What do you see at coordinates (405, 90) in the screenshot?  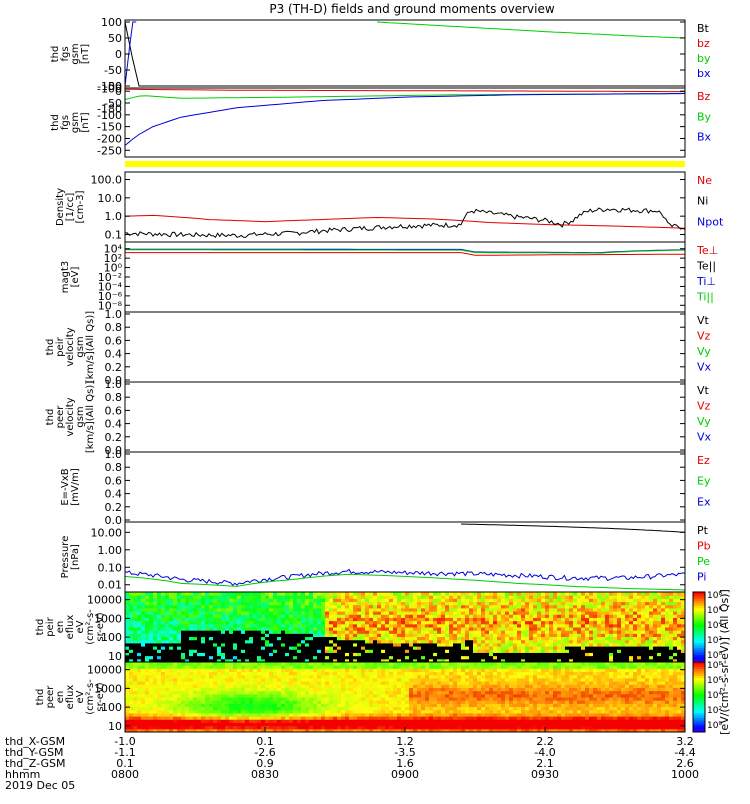 I see `fgs_ds-series-Bz` at bounding box center [405, 90].